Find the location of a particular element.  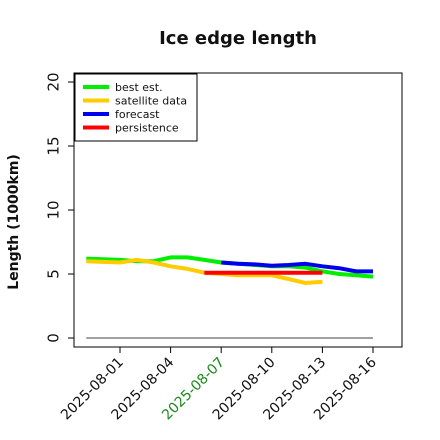

y-tick-label: 5 is located at coordinates (54, 274).